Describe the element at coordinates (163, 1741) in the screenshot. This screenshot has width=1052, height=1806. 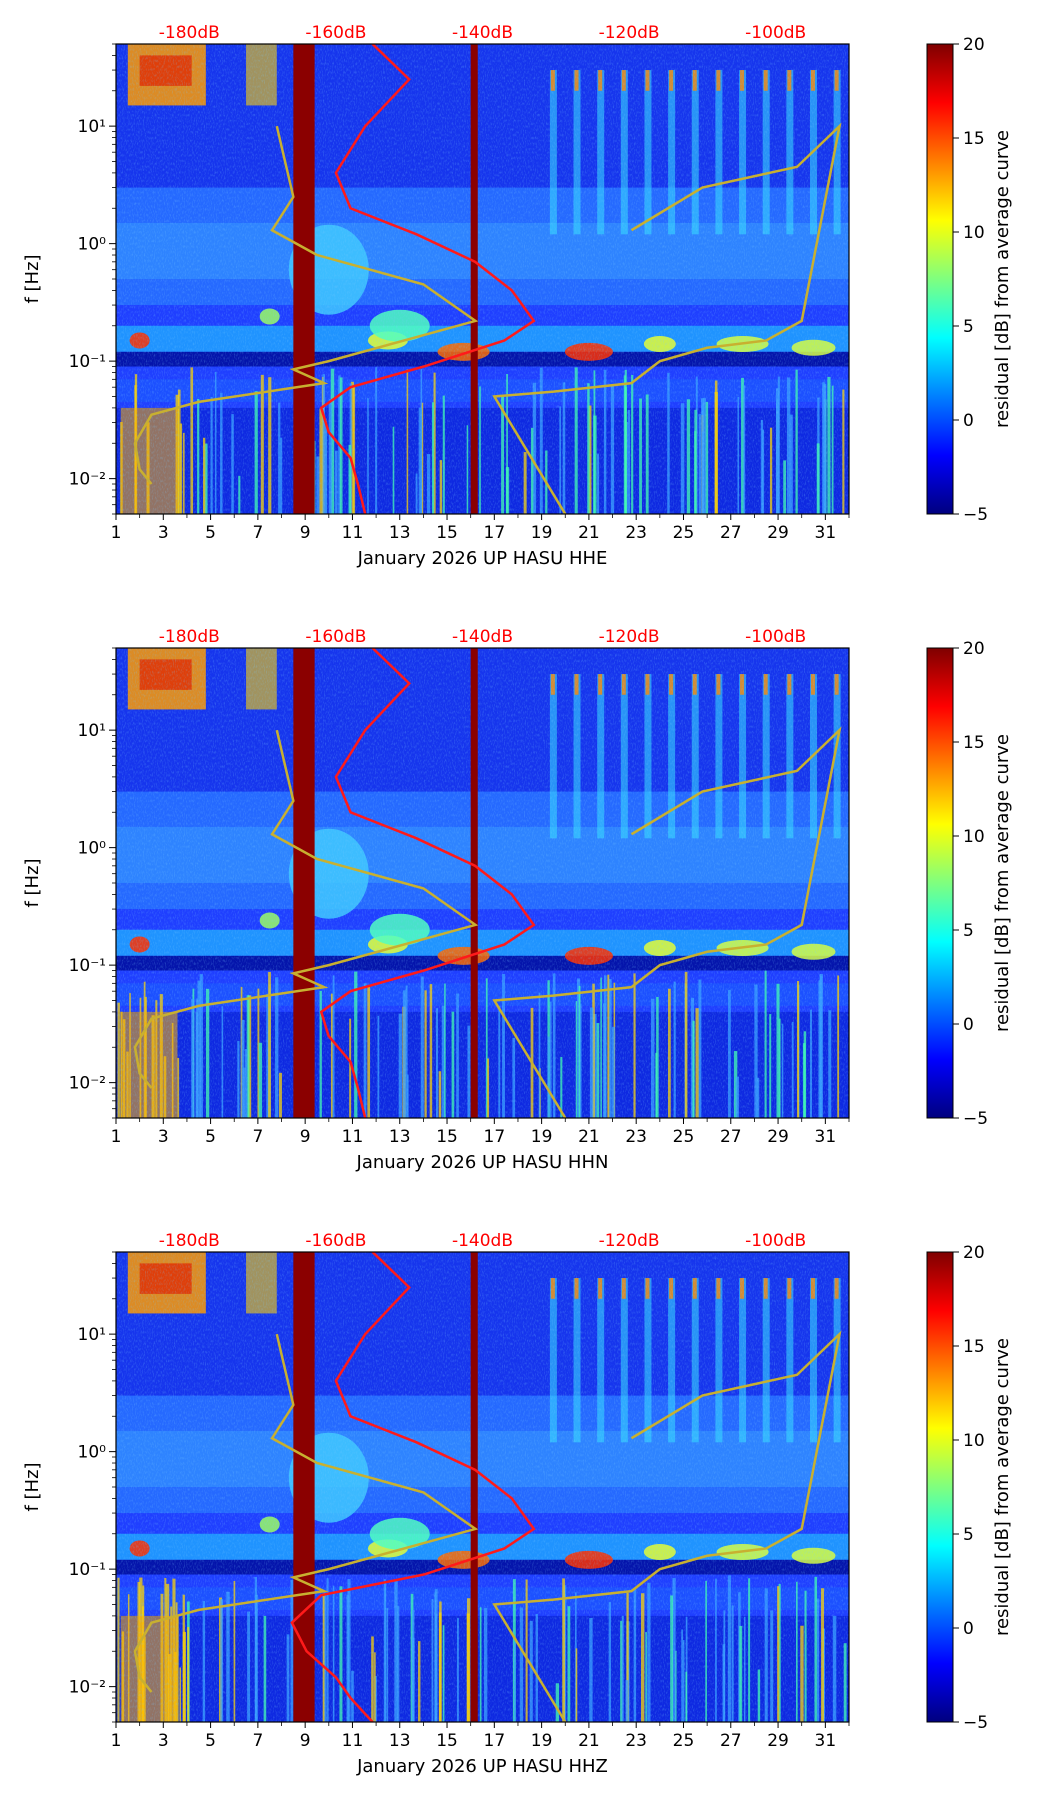
I see `x-tick-label: 3` at that location.